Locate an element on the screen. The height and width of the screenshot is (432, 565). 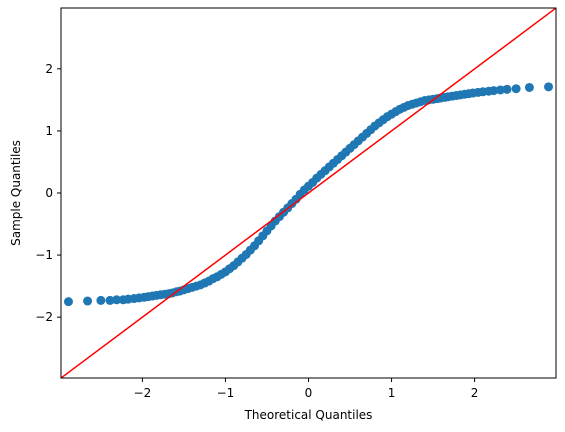
y-tick-label: 2 is located at coordinates (49, 69).